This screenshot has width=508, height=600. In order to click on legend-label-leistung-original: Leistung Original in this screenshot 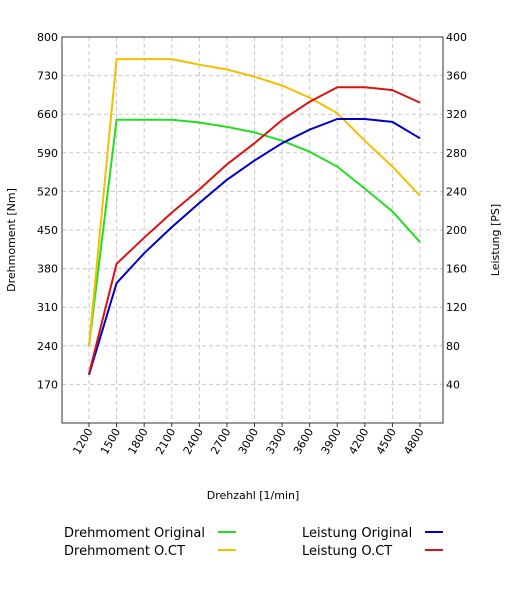, I will do `click(357, 533)`.